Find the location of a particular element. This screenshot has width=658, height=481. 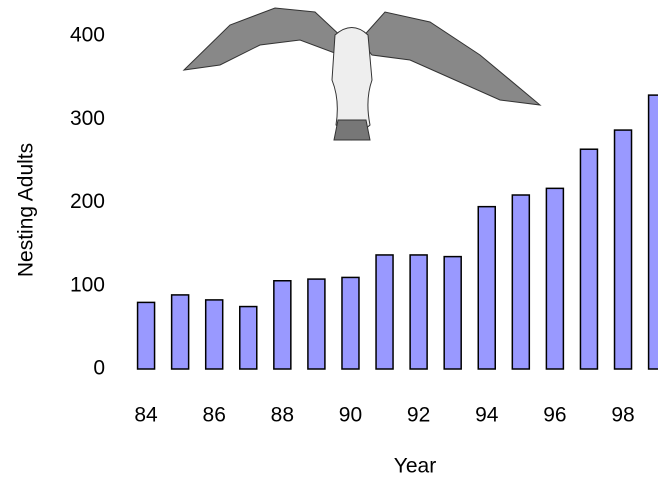

y-tick-label: 0 is located at coordinates (99, 368).